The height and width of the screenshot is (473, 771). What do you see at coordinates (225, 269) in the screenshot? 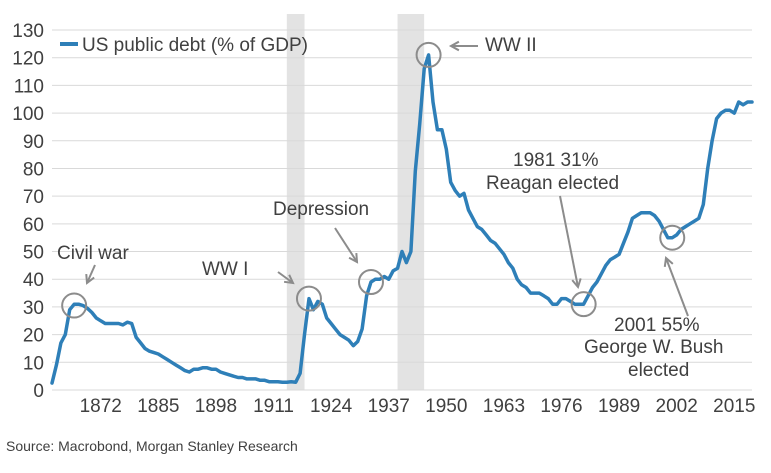
I see `annotation-label: WW I` at bounding box center [225, 269].